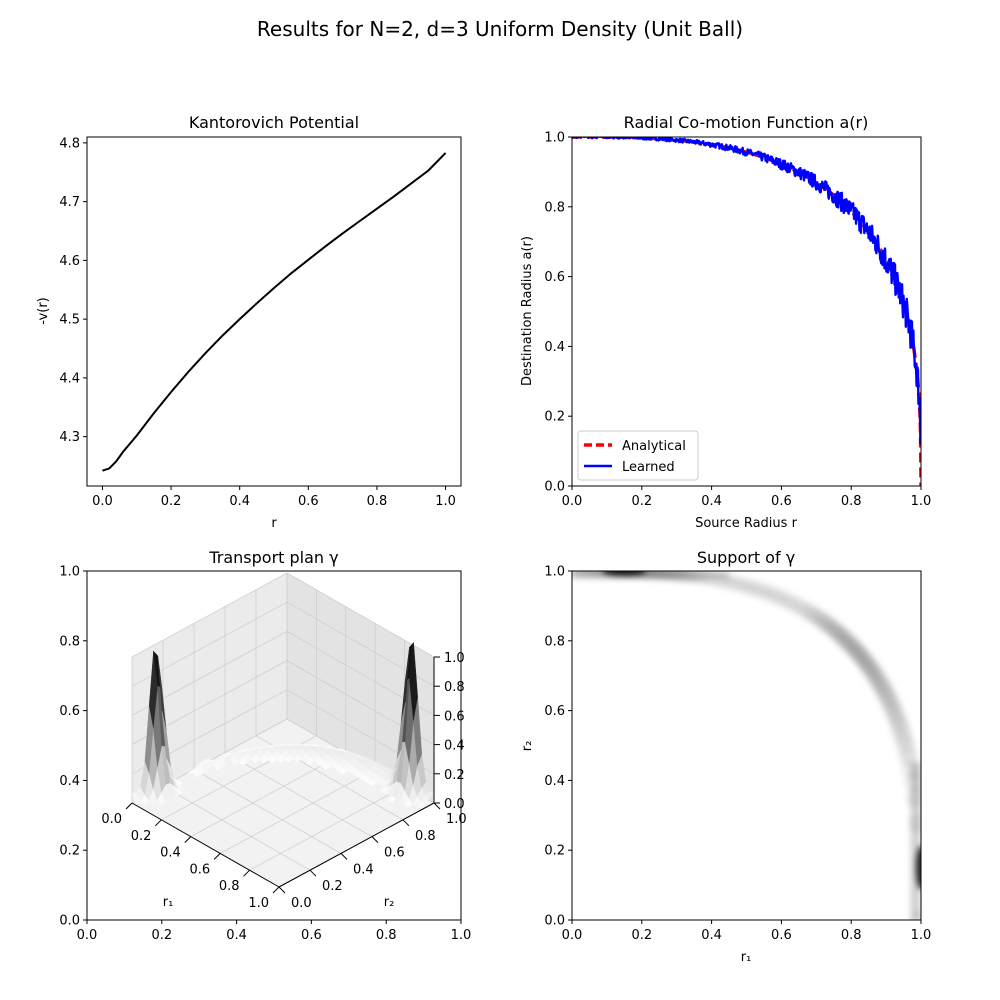 The width and height of the screenshot is (1000, 1000). Describe the element at coordinates (746, 291) in the screenshot. I see `learned-line` at that location.